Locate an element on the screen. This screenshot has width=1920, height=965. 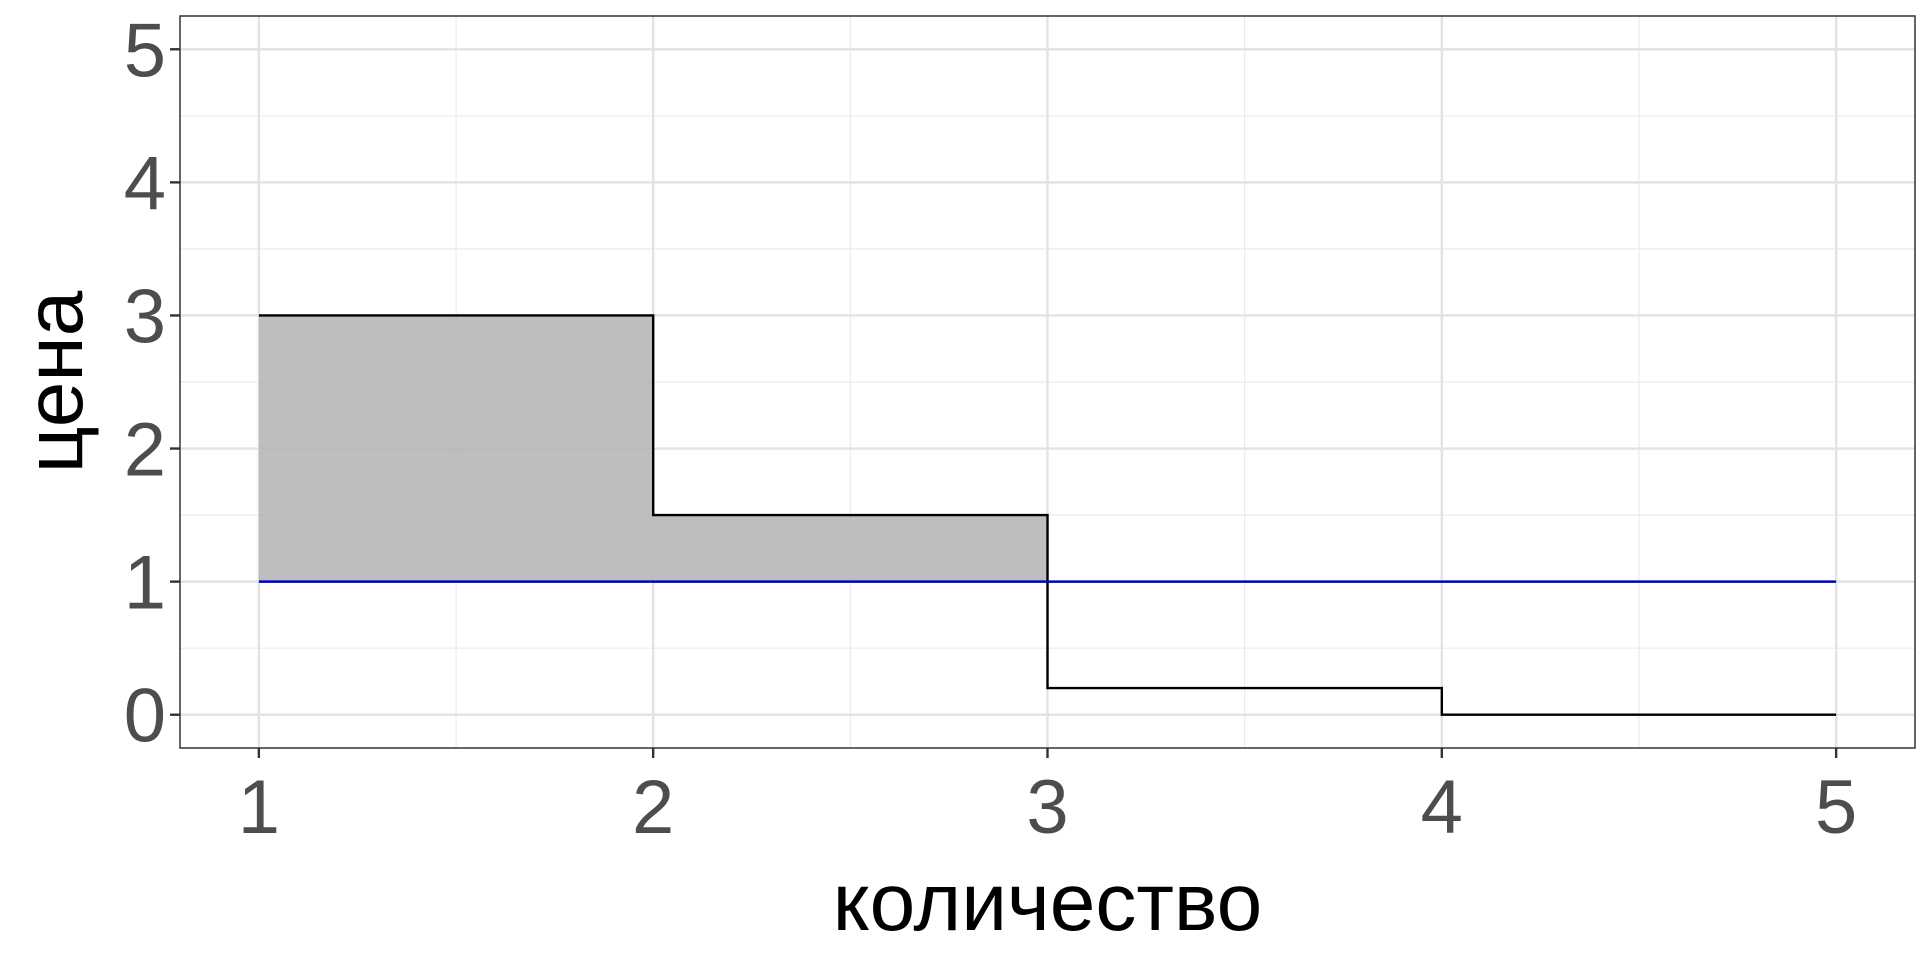
shaded-areas is located at coordinates (653, 448).